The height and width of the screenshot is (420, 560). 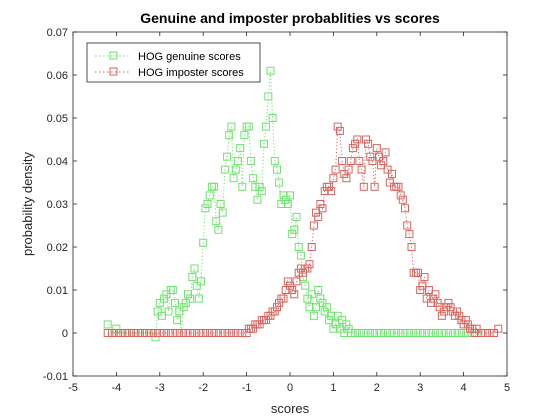 I want to click on y-tick-label: 0.03, so click(x=57, y=205).